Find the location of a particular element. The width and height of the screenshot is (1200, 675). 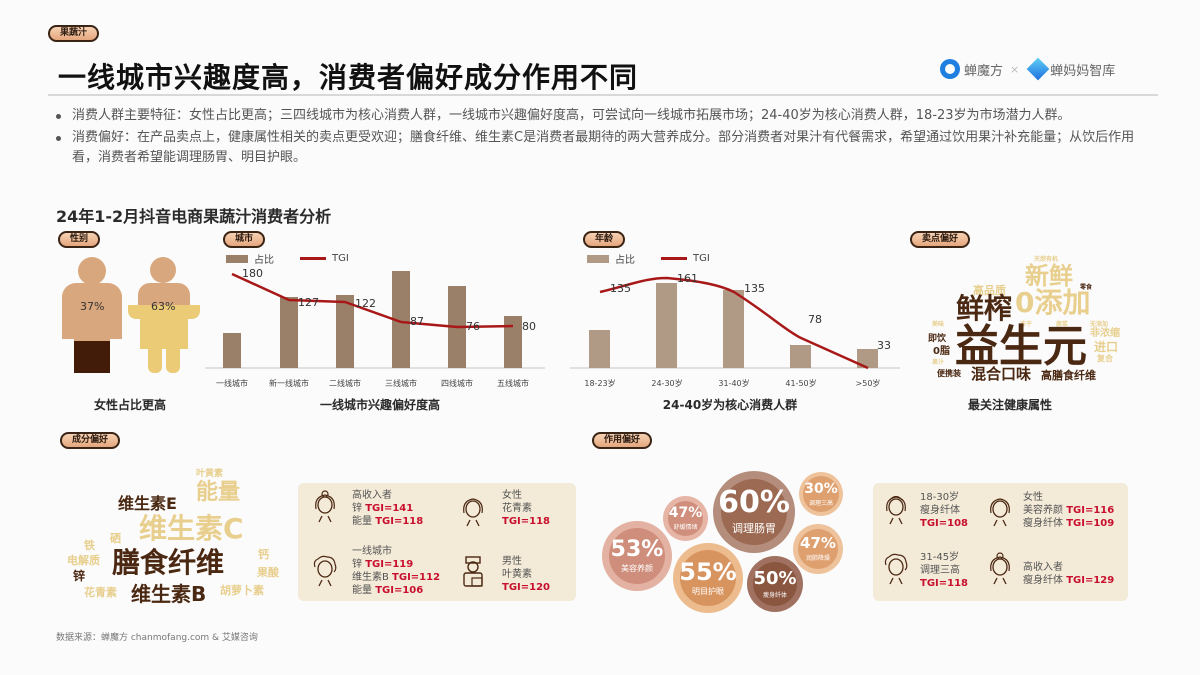

tgi-value: TGI=118 is located at coordinates (944, 583).